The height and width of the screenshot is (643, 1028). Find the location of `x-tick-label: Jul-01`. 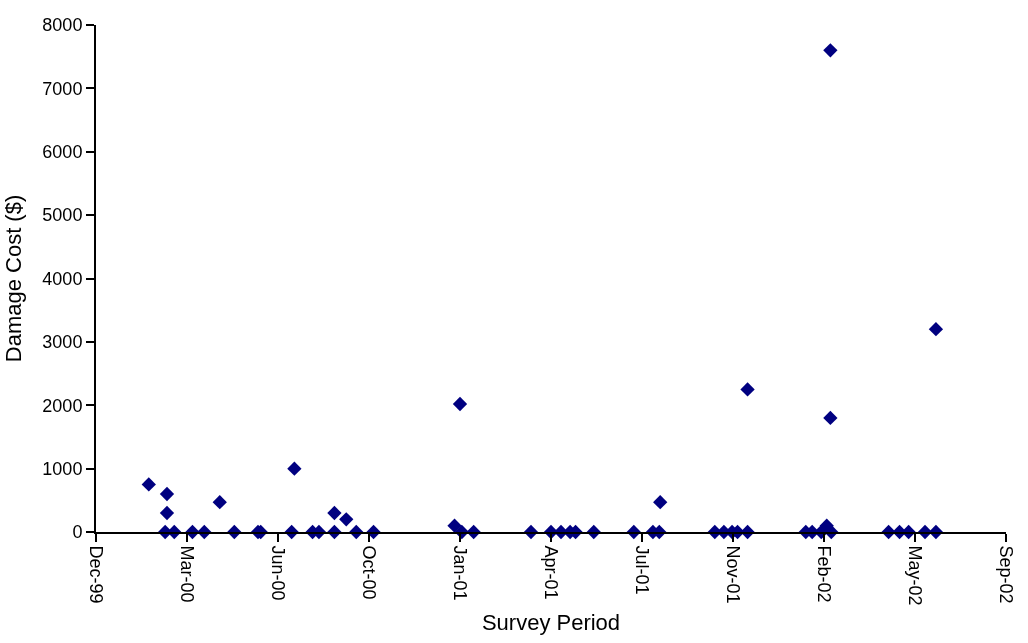

x-tick-label: Jul-01 is located at coordinates (642, 570).